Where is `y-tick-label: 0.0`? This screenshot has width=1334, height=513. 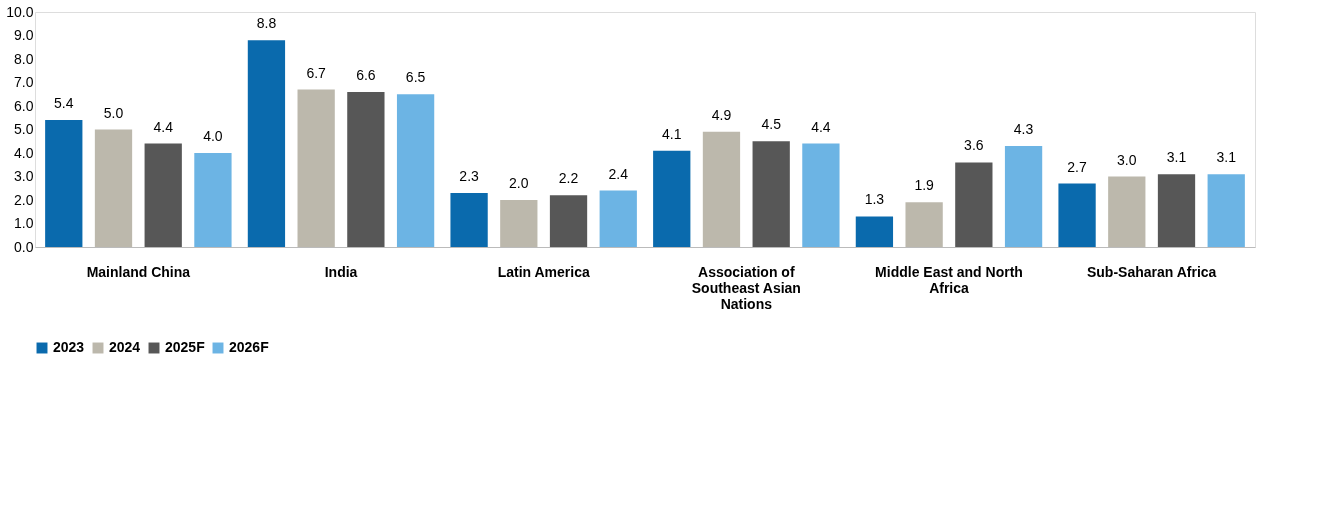 y-tick-label: 0.0 is located at coordinates (24, 246).